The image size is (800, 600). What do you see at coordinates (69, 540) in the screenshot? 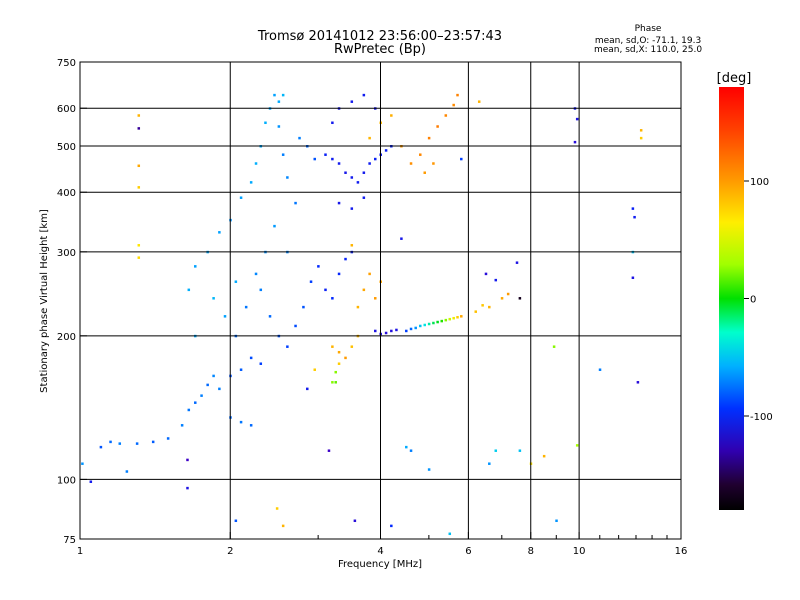
I see `y-tick-label: 75` at bounding box center [69, 540].